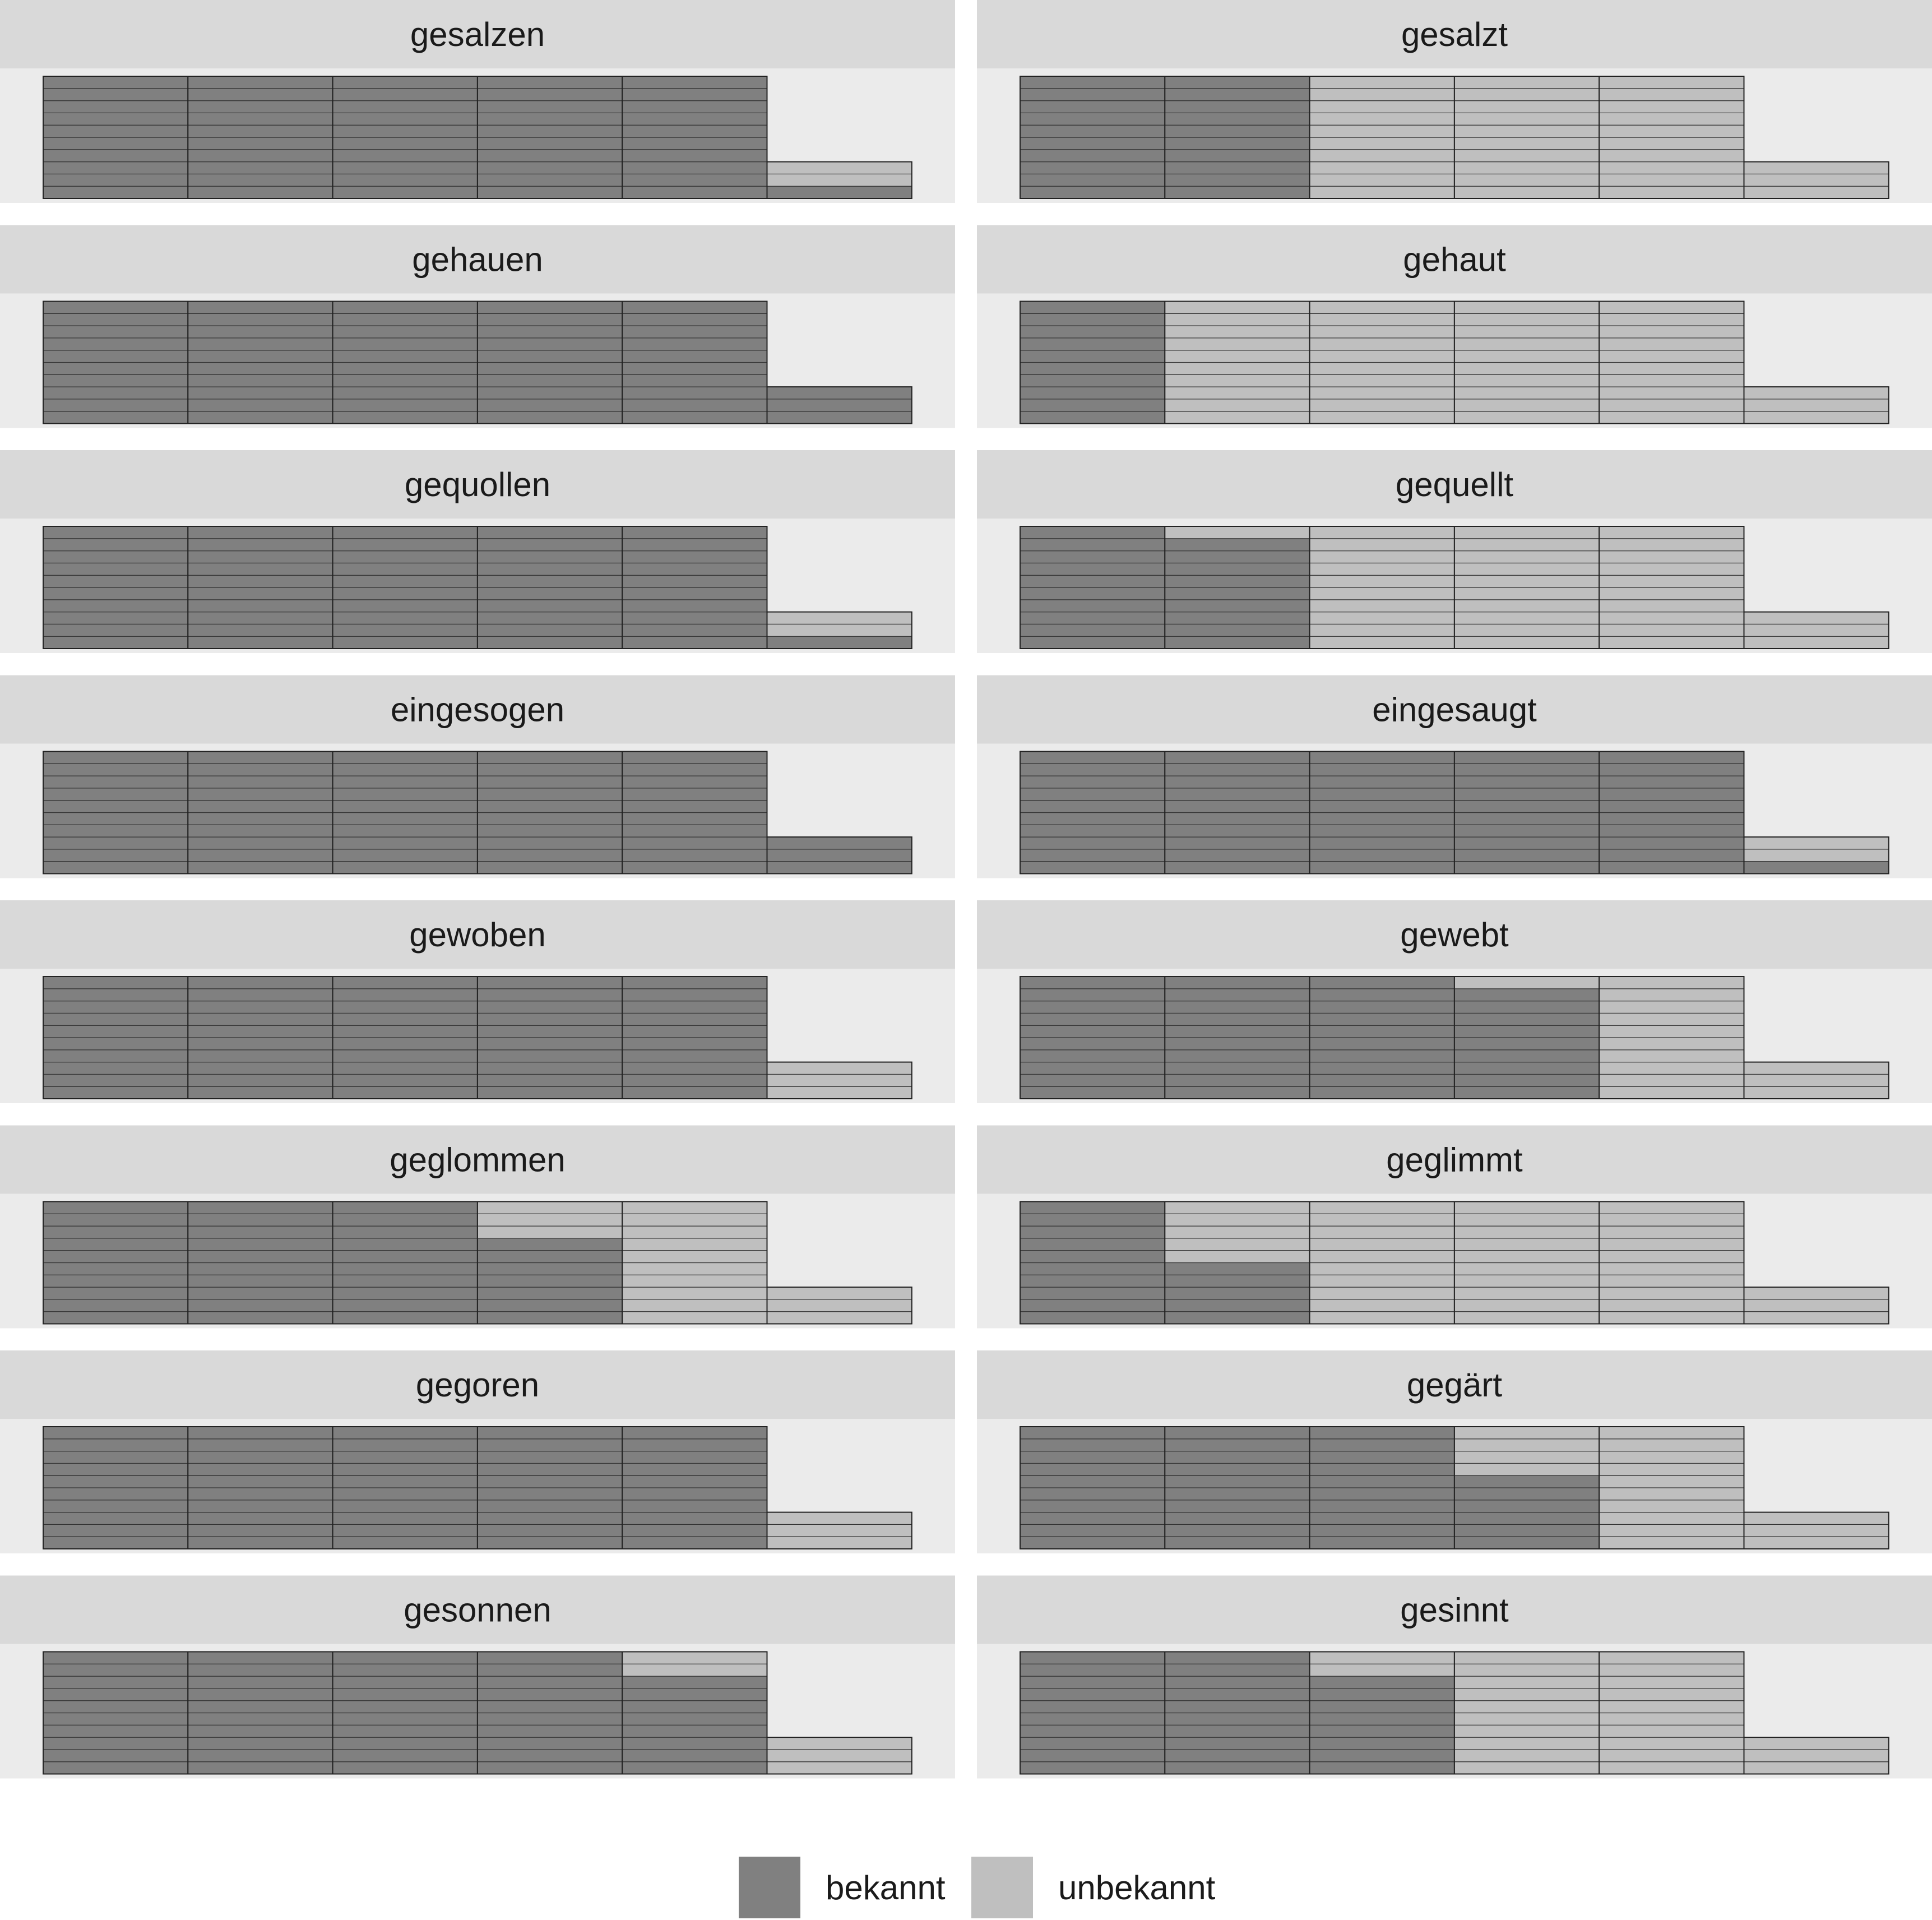  Describe the element at coordinates (477, 710) in the screenshot. I see `facet-title: eingesogen` at that location.